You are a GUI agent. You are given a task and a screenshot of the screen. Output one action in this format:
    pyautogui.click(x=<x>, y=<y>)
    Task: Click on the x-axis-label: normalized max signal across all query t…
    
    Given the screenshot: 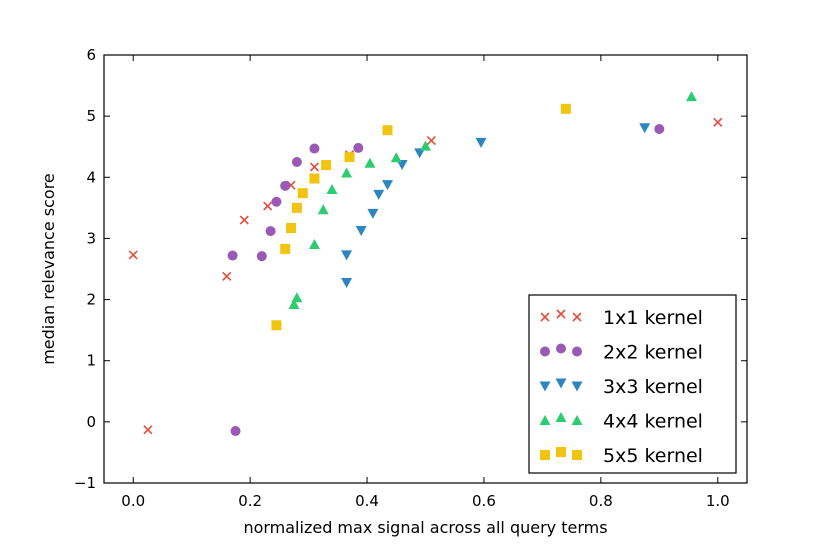 What is the action you would take?
    pyautogui.click(x=425, y=527)
    